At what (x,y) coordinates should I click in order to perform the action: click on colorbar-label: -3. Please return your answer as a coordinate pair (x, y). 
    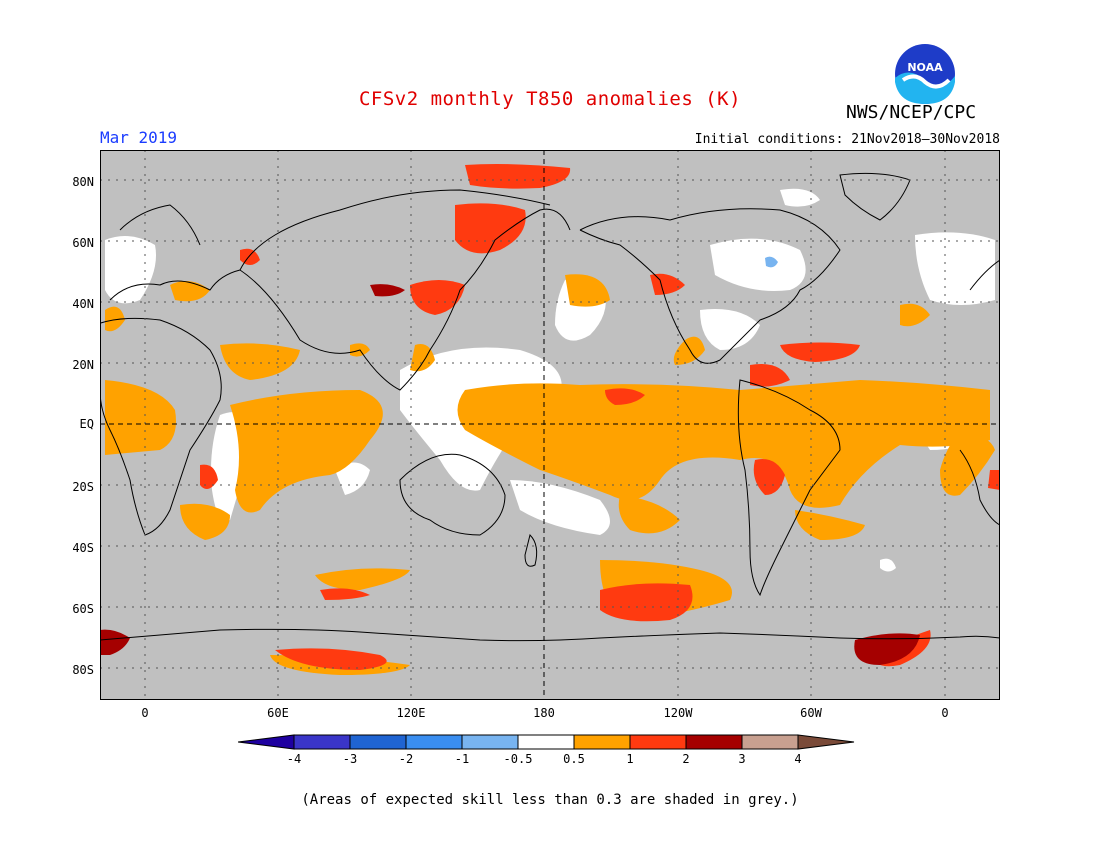
    Looking at the image, I should click on (350, 759).